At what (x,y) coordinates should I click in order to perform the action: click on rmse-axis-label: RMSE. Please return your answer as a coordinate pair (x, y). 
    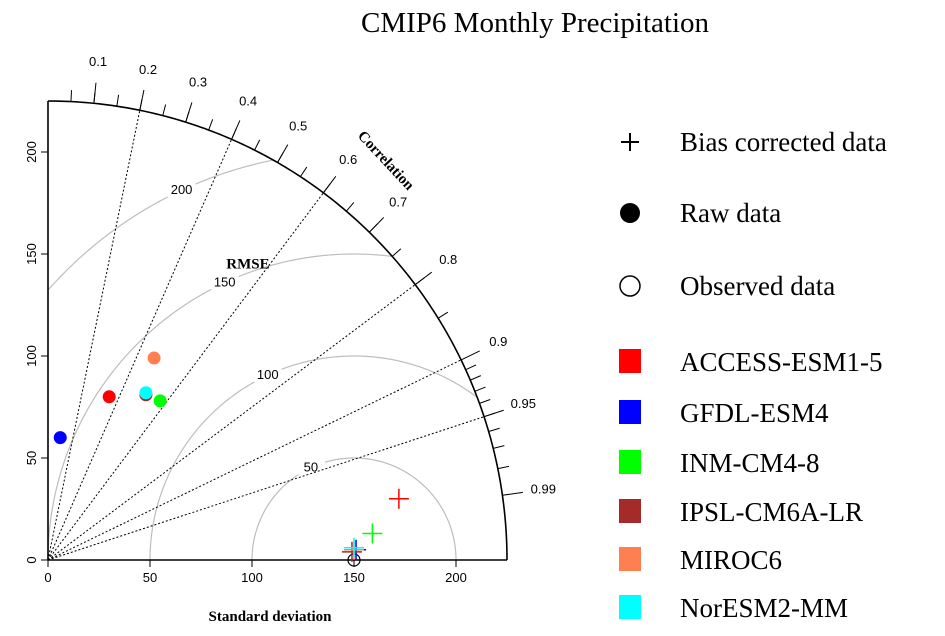
    Looking at the image, I should click on (247, 264).